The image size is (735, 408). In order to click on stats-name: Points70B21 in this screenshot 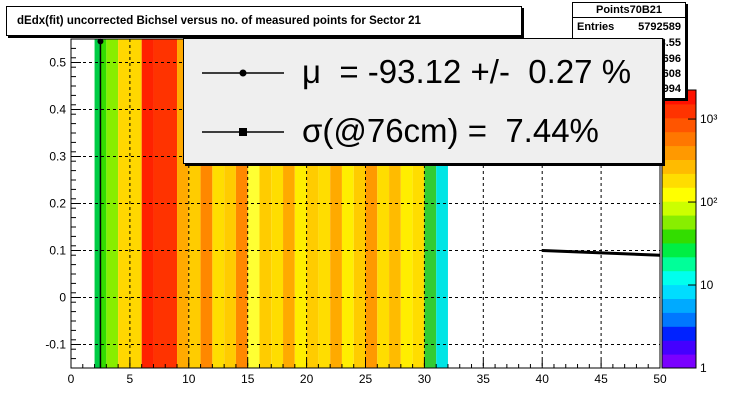, I will do `click(629, 10)`.